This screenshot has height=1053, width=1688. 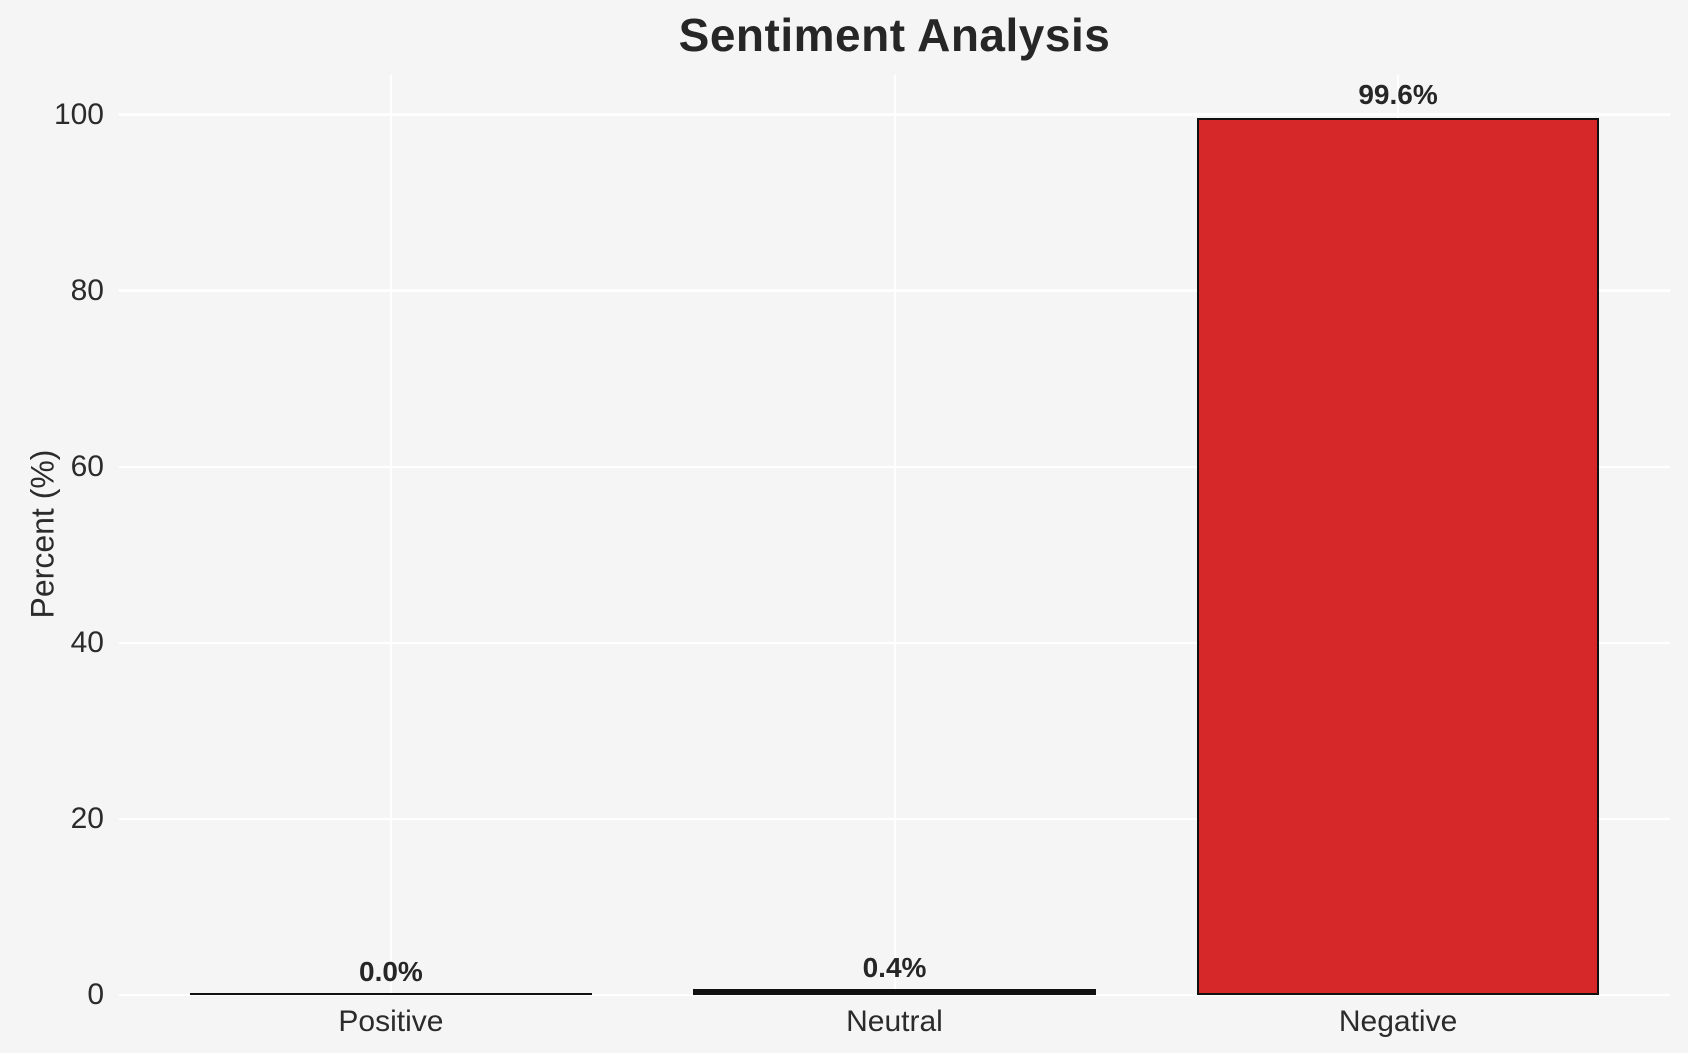 What do you see at coordinates (894, 992) in the screenshot?
I see `bar-neutral` at bounding box center [894, 992].